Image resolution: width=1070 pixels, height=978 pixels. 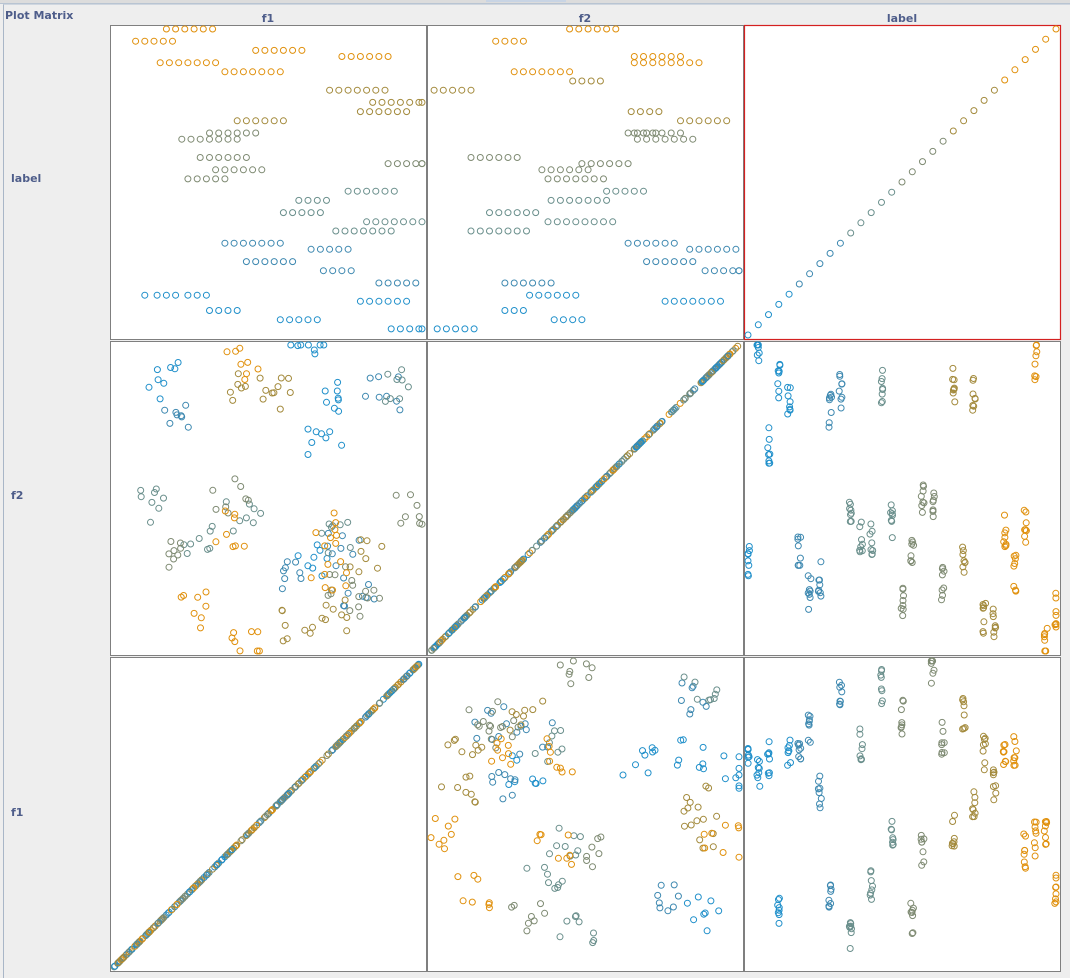 What do you see at coordinates (526, 1) in the screenshot?
I see `tab-indicator` at bounding box center [526, 1].